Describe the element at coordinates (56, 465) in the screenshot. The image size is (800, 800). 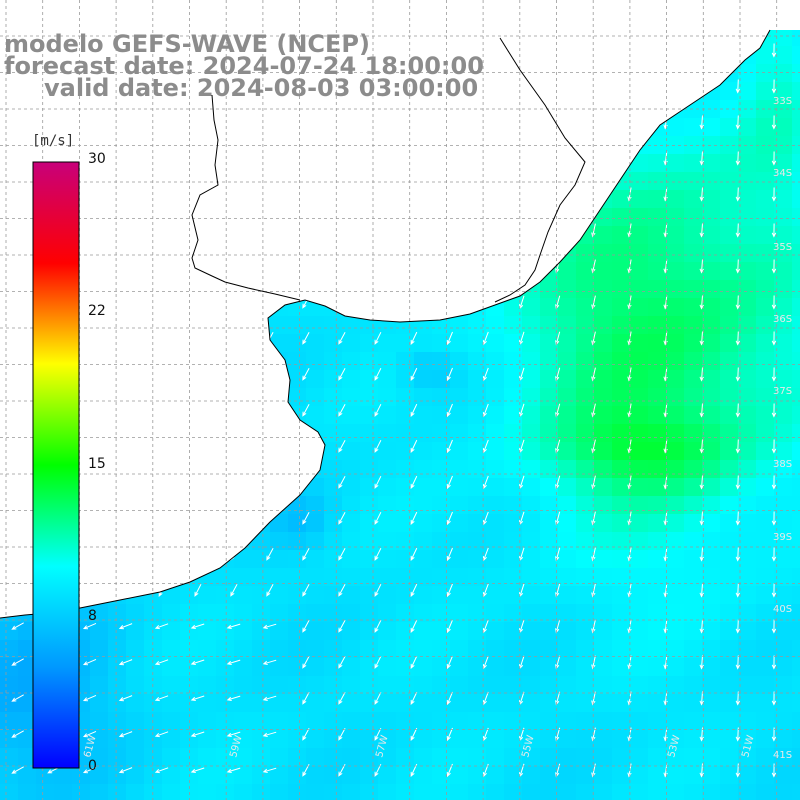
I see `colorbar` at that location.